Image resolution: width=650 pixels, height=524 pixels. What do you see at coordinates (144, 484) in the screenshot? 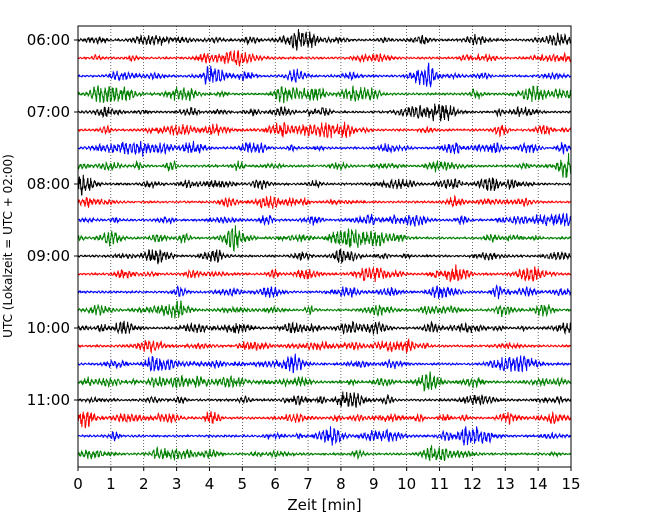
I see `x-tick-label: 2` at bounding box center [144, 484].